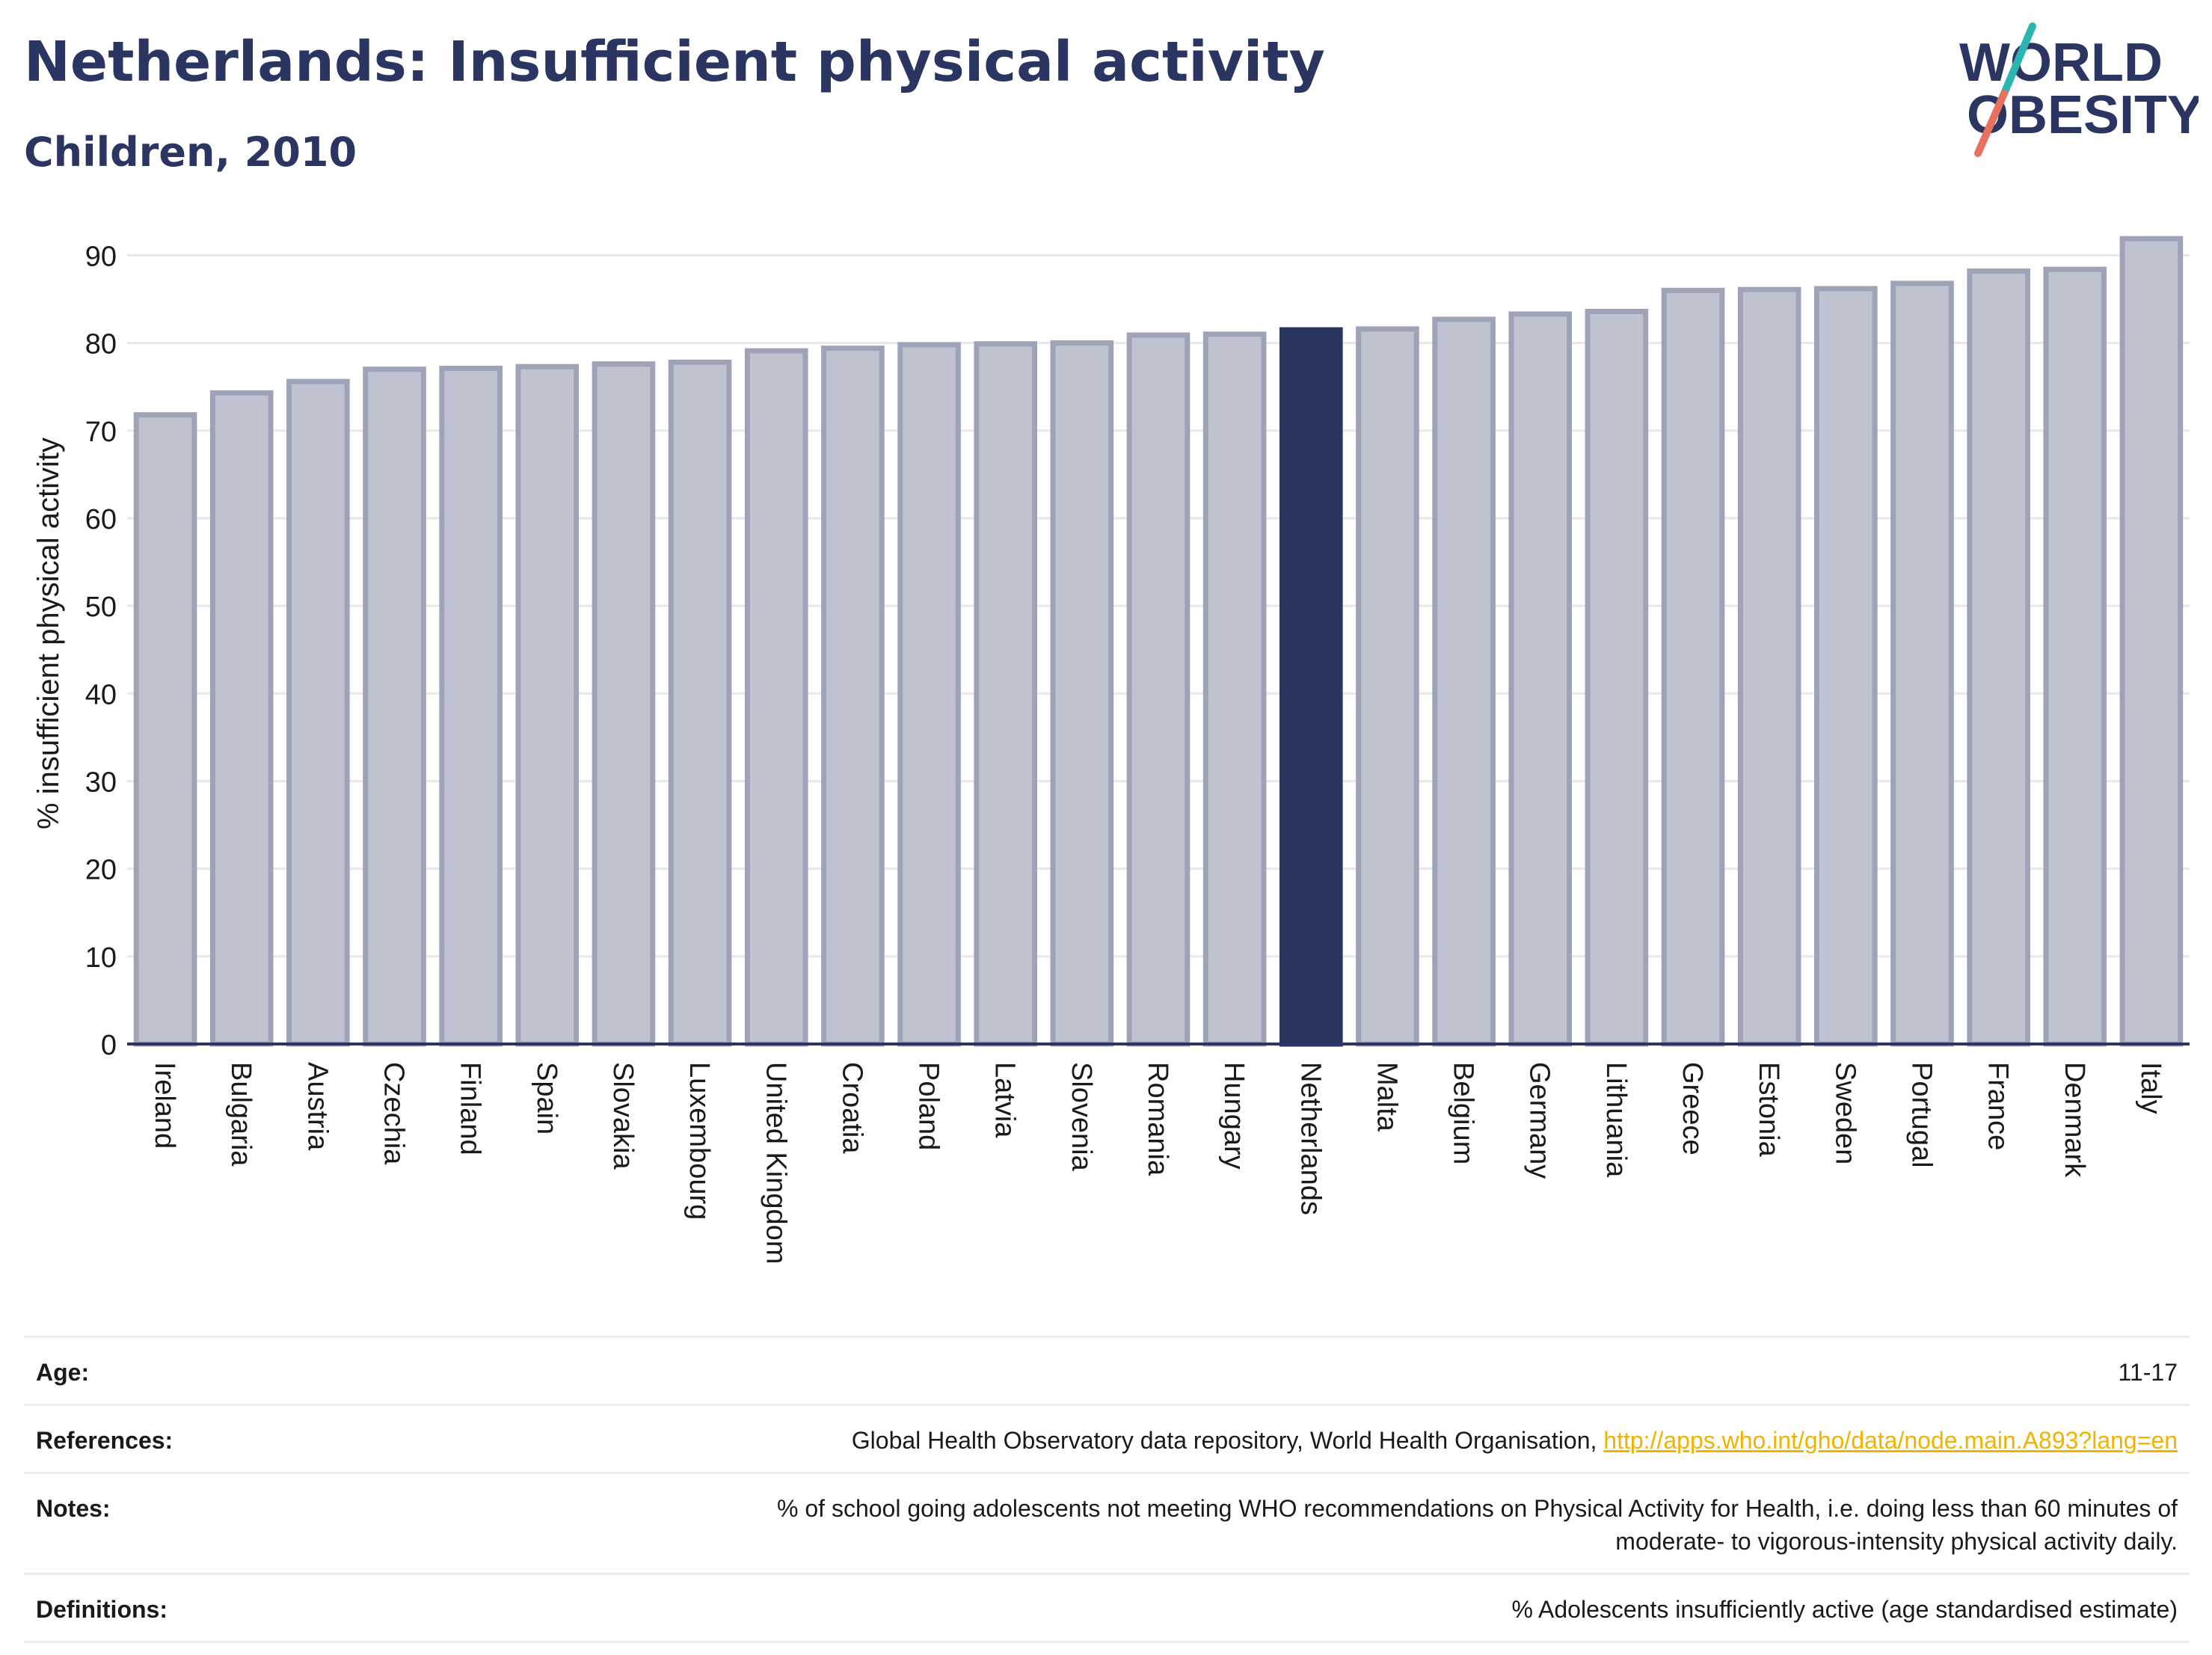 Image resolution: width=2212 pixels, height=1655 pixels. Describe the element at coordinates (155, 1438) in the screenshot. I see `references-label: References:` at that location.